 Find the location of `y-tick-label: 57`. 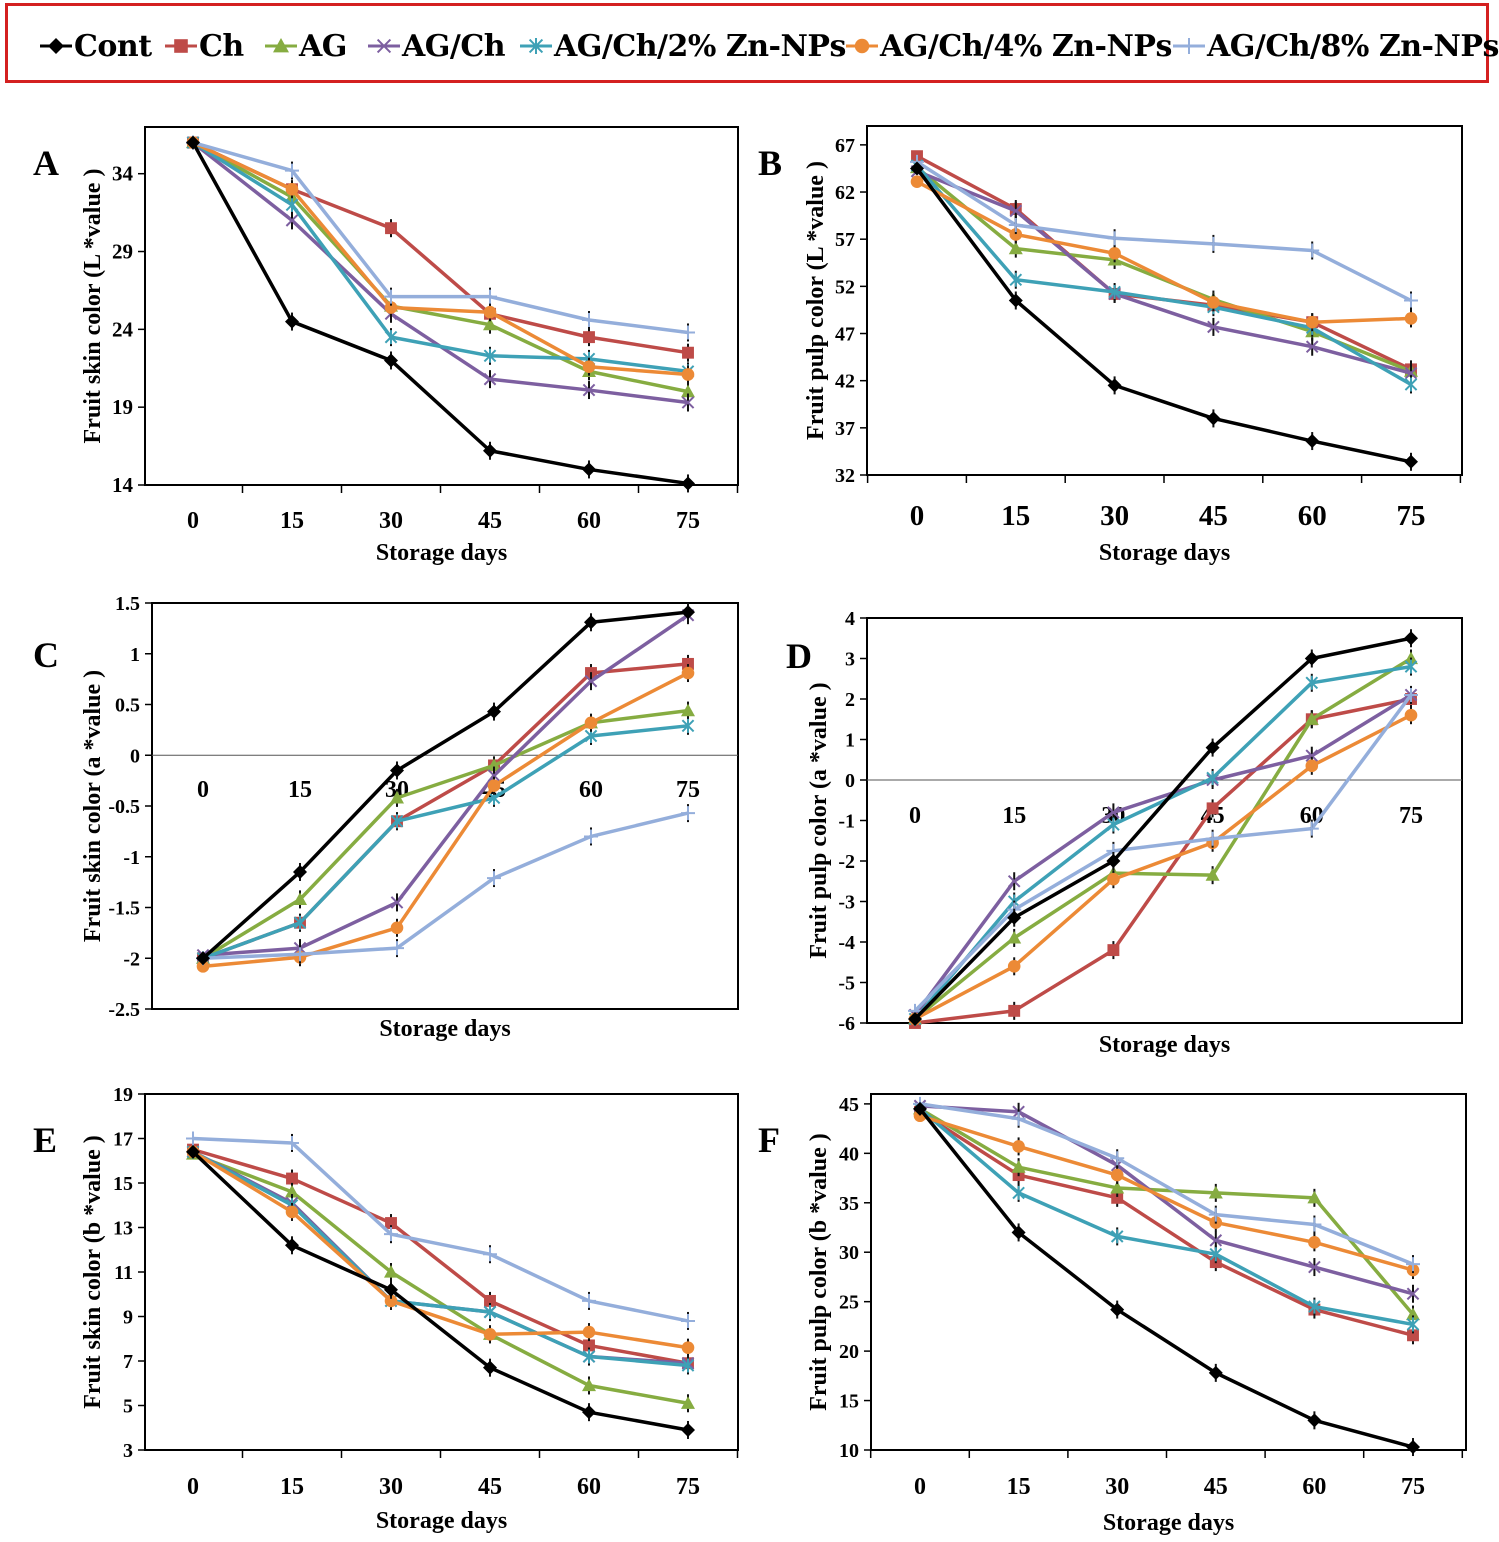

y-tick-label: 57 is located at coordinates (845, 240).